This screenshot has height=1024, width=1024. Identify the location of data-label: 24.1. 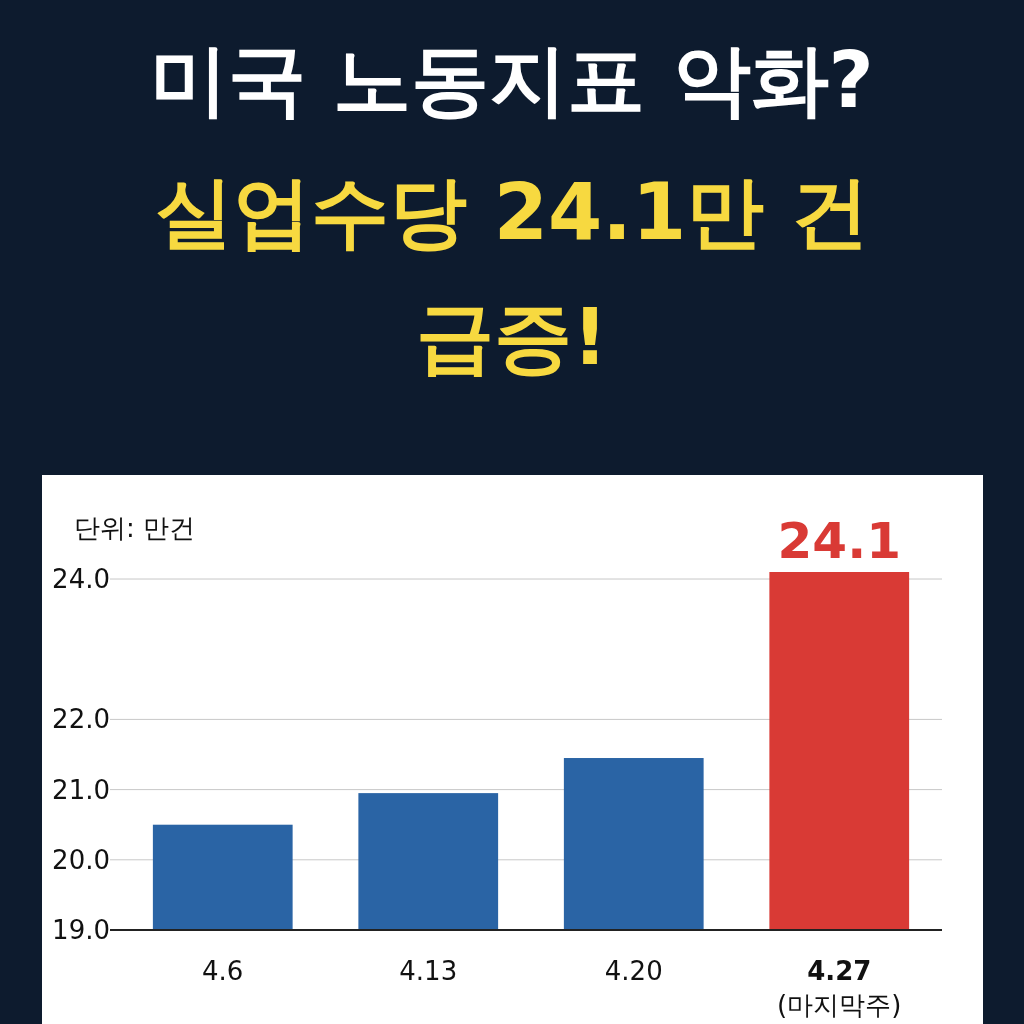
(839, 541).